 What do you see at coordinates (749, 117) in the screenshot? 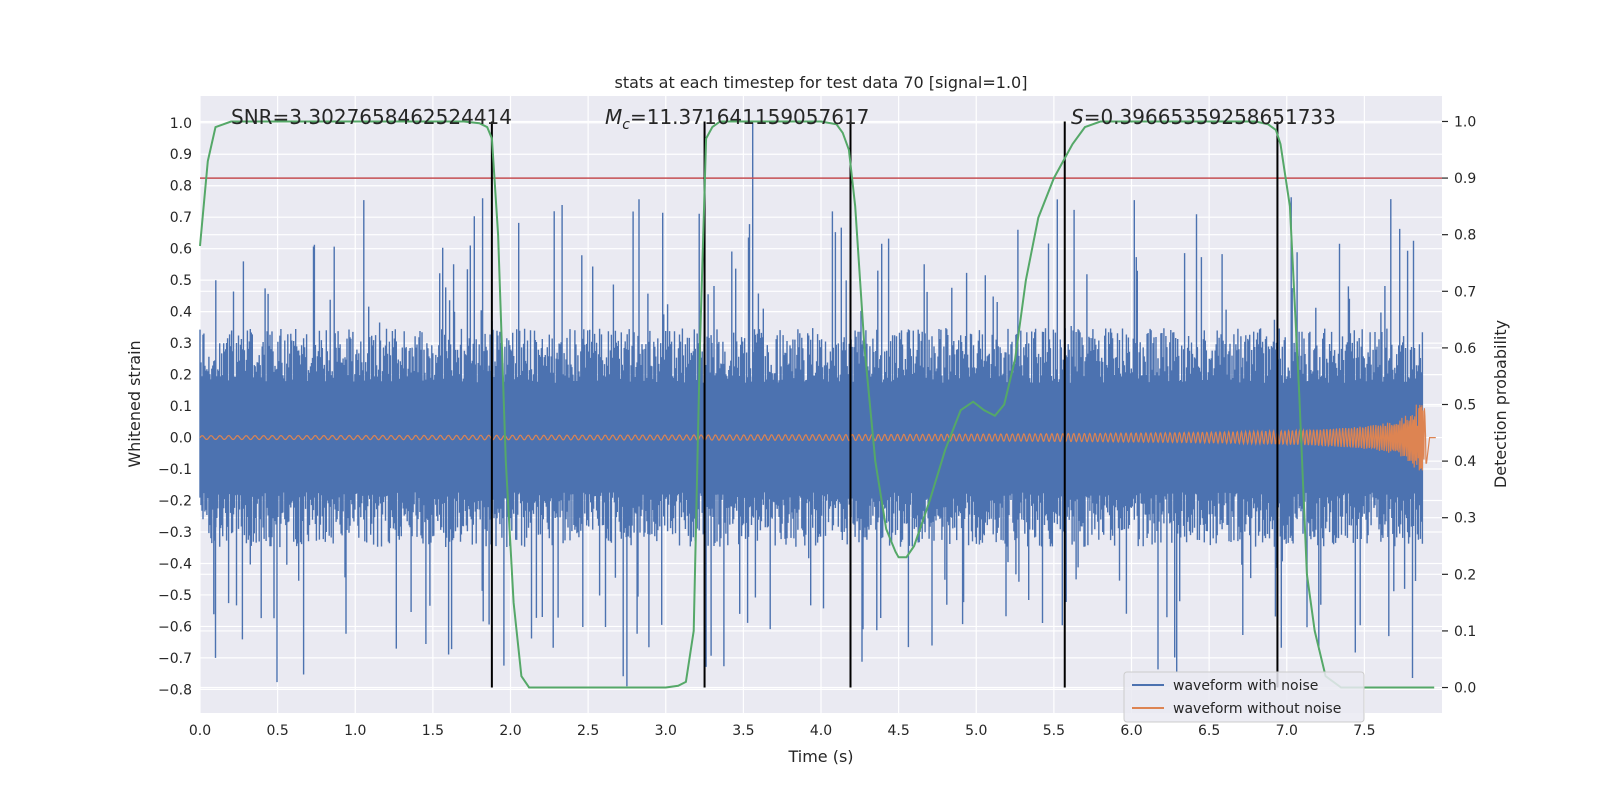
I see `chirp-mass-value: =11.371641159057617` at bounding box center [749, 117].